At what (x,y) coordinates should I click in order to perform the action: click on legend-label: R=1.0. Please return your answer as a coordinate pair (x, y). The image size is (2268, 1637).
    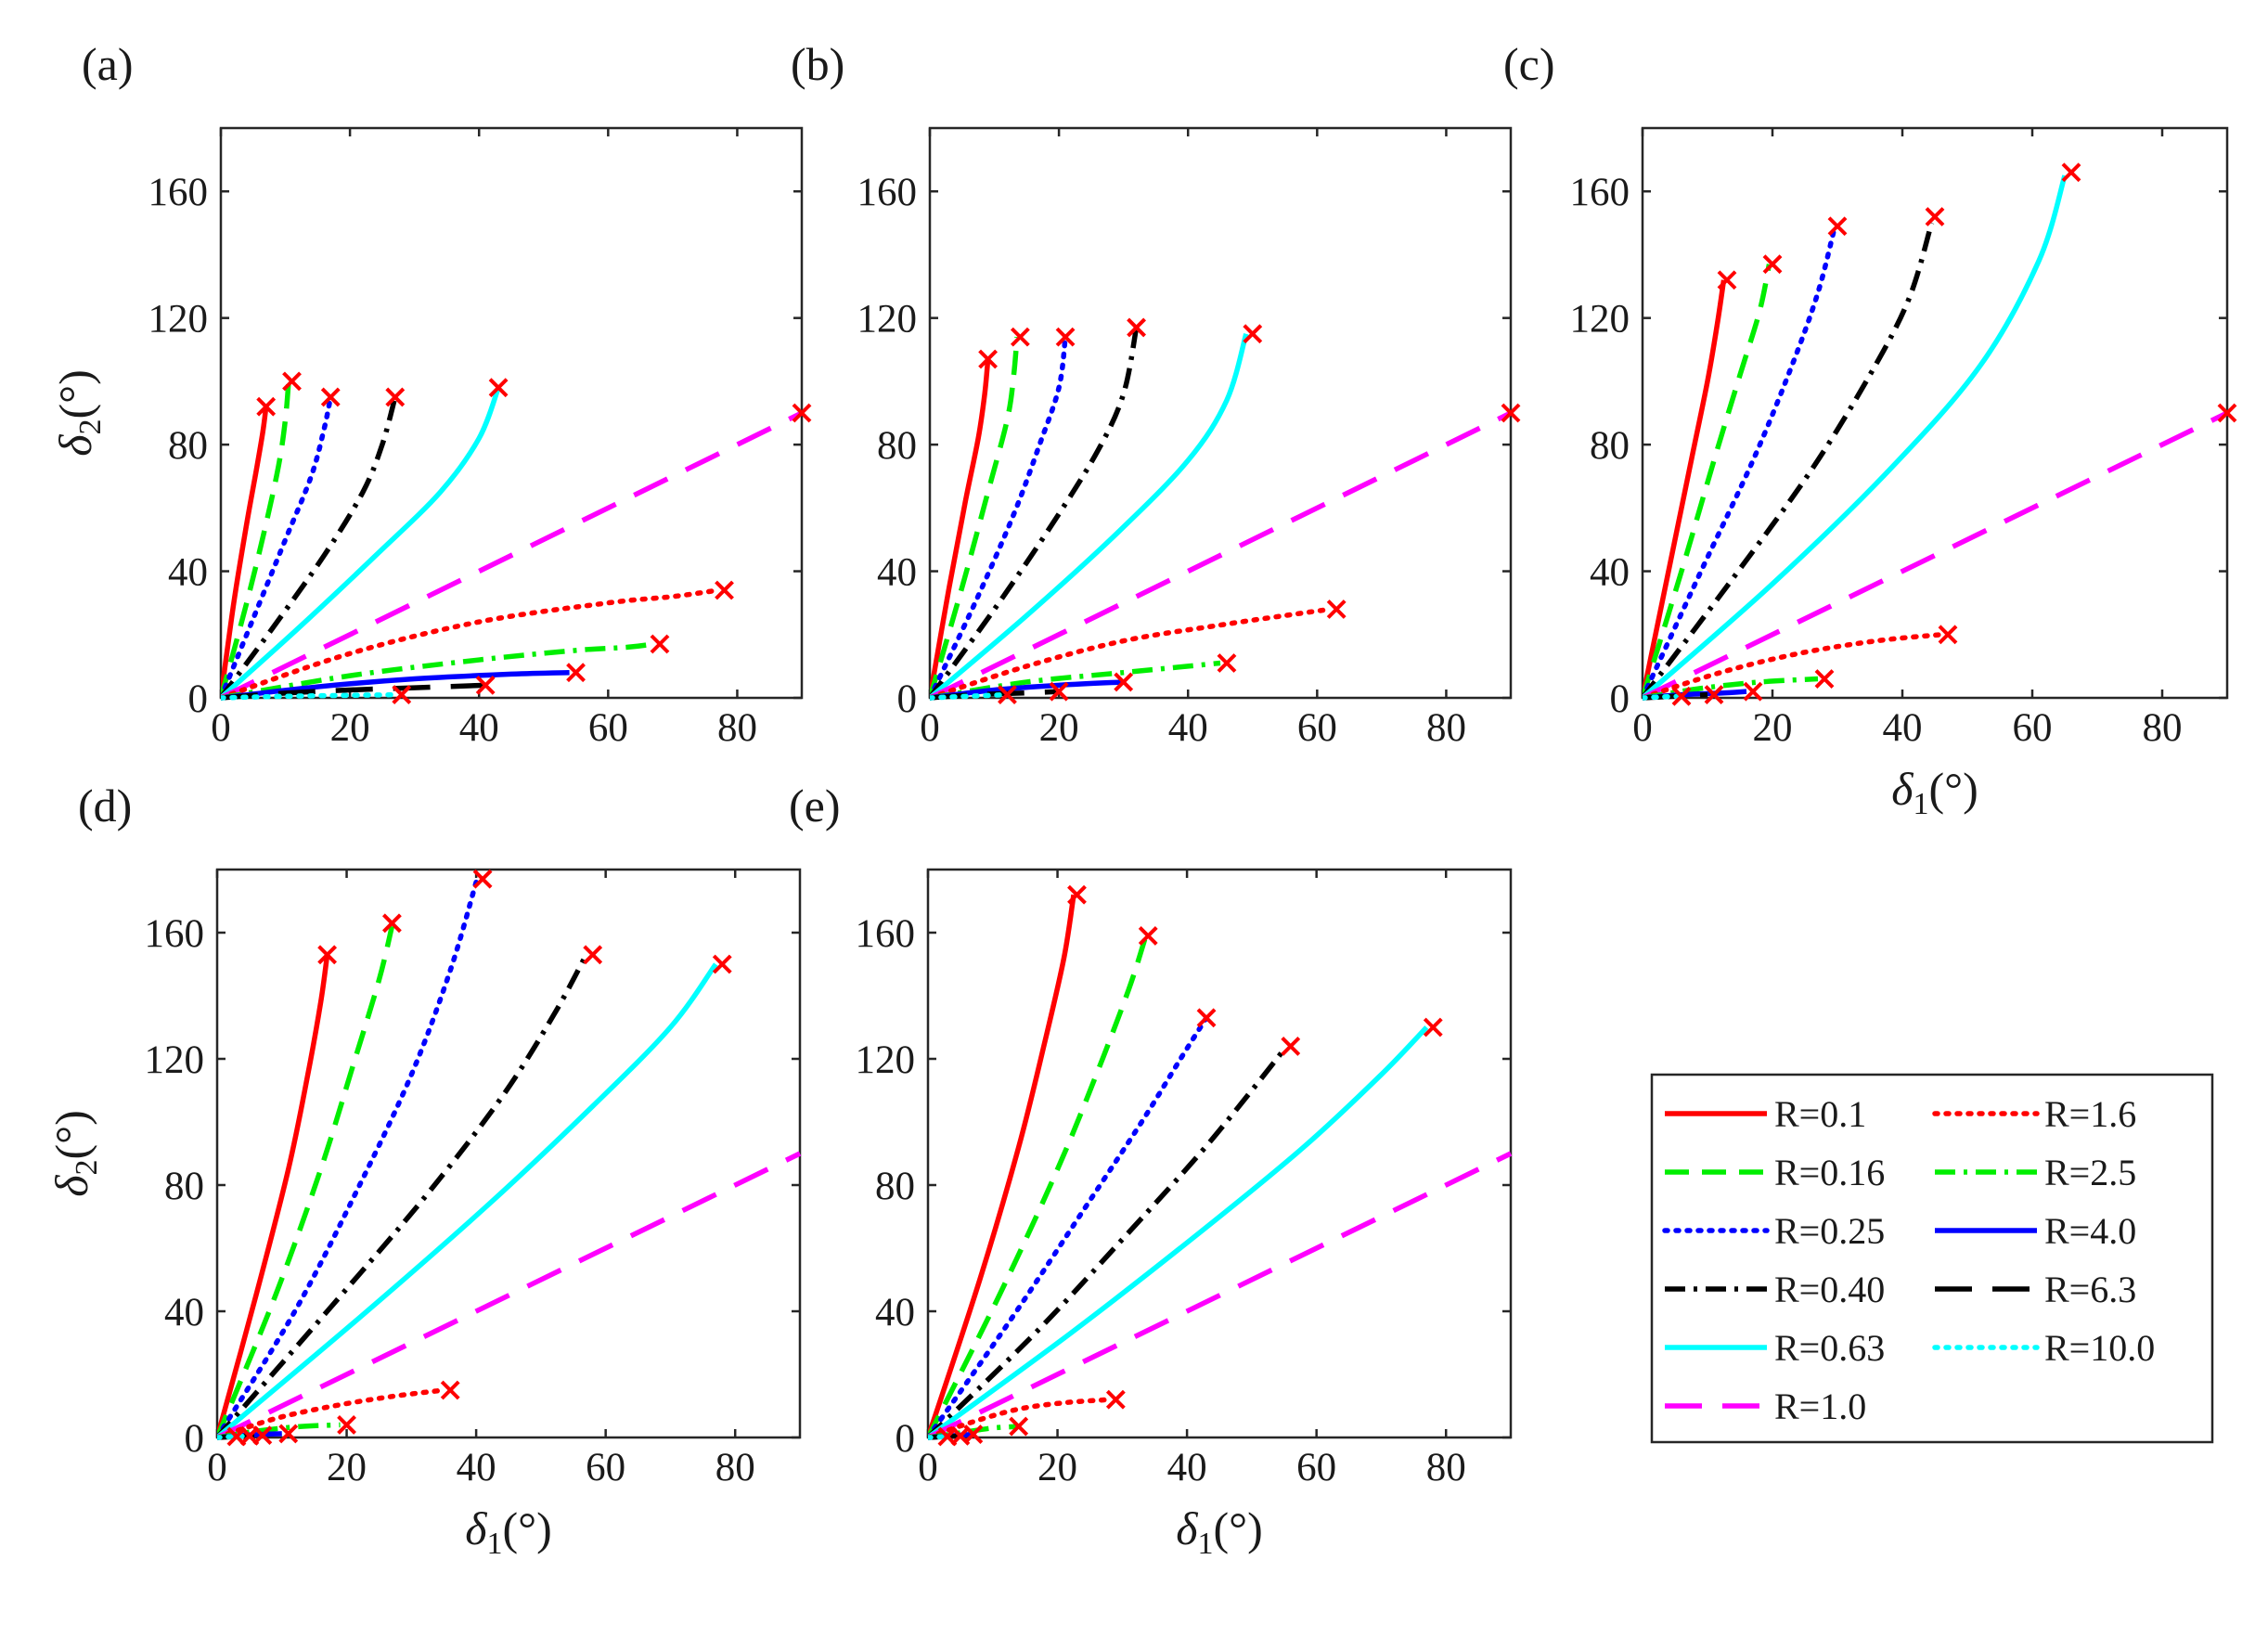
    Looking at the image, I should click on (1820, 1406).